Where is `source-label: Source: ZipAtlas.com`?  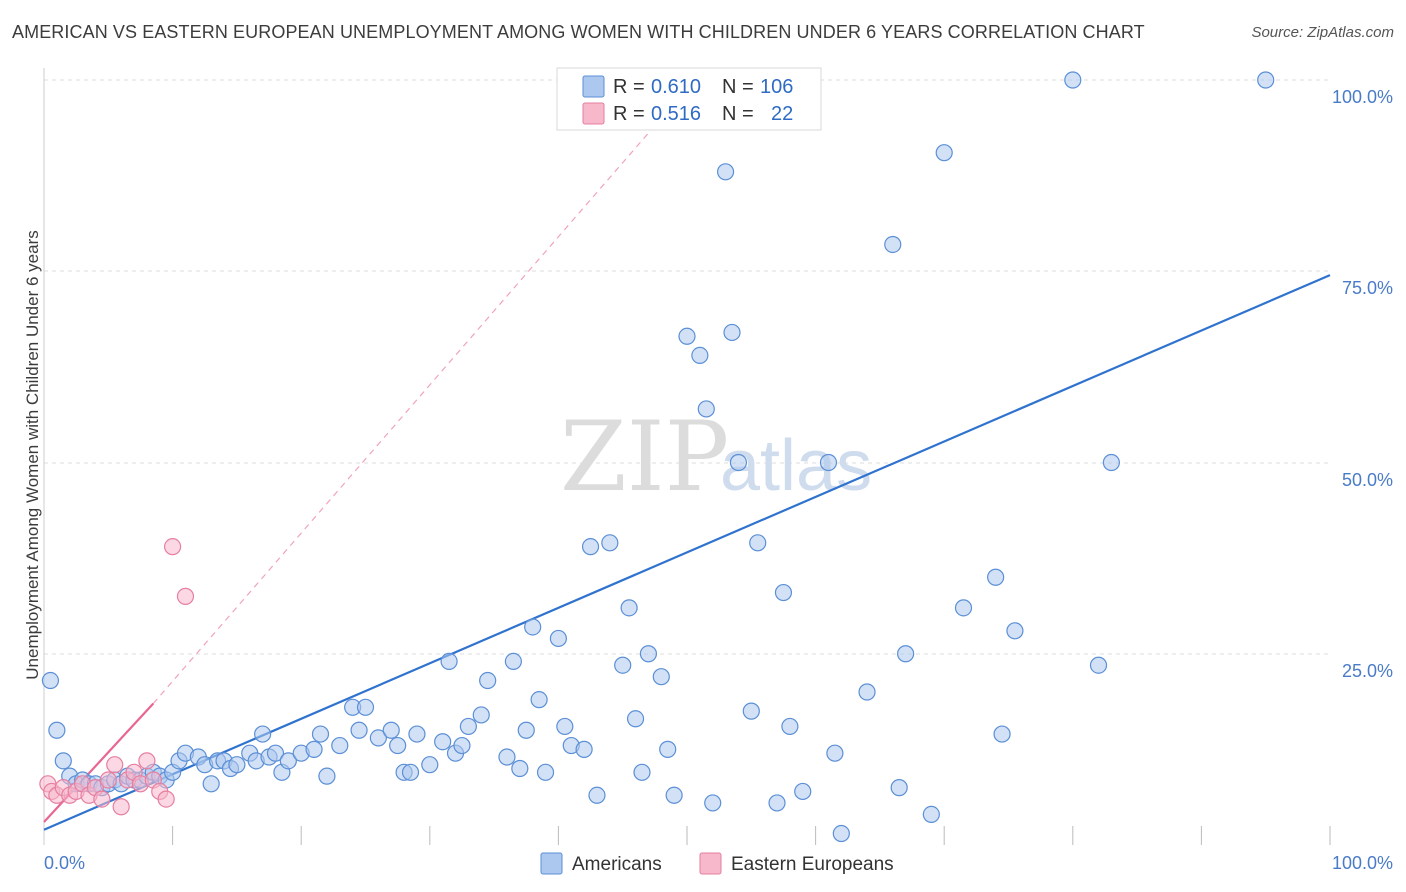 source-label: Source: ZipAtlas.com is located at coordinates (1322, 32).